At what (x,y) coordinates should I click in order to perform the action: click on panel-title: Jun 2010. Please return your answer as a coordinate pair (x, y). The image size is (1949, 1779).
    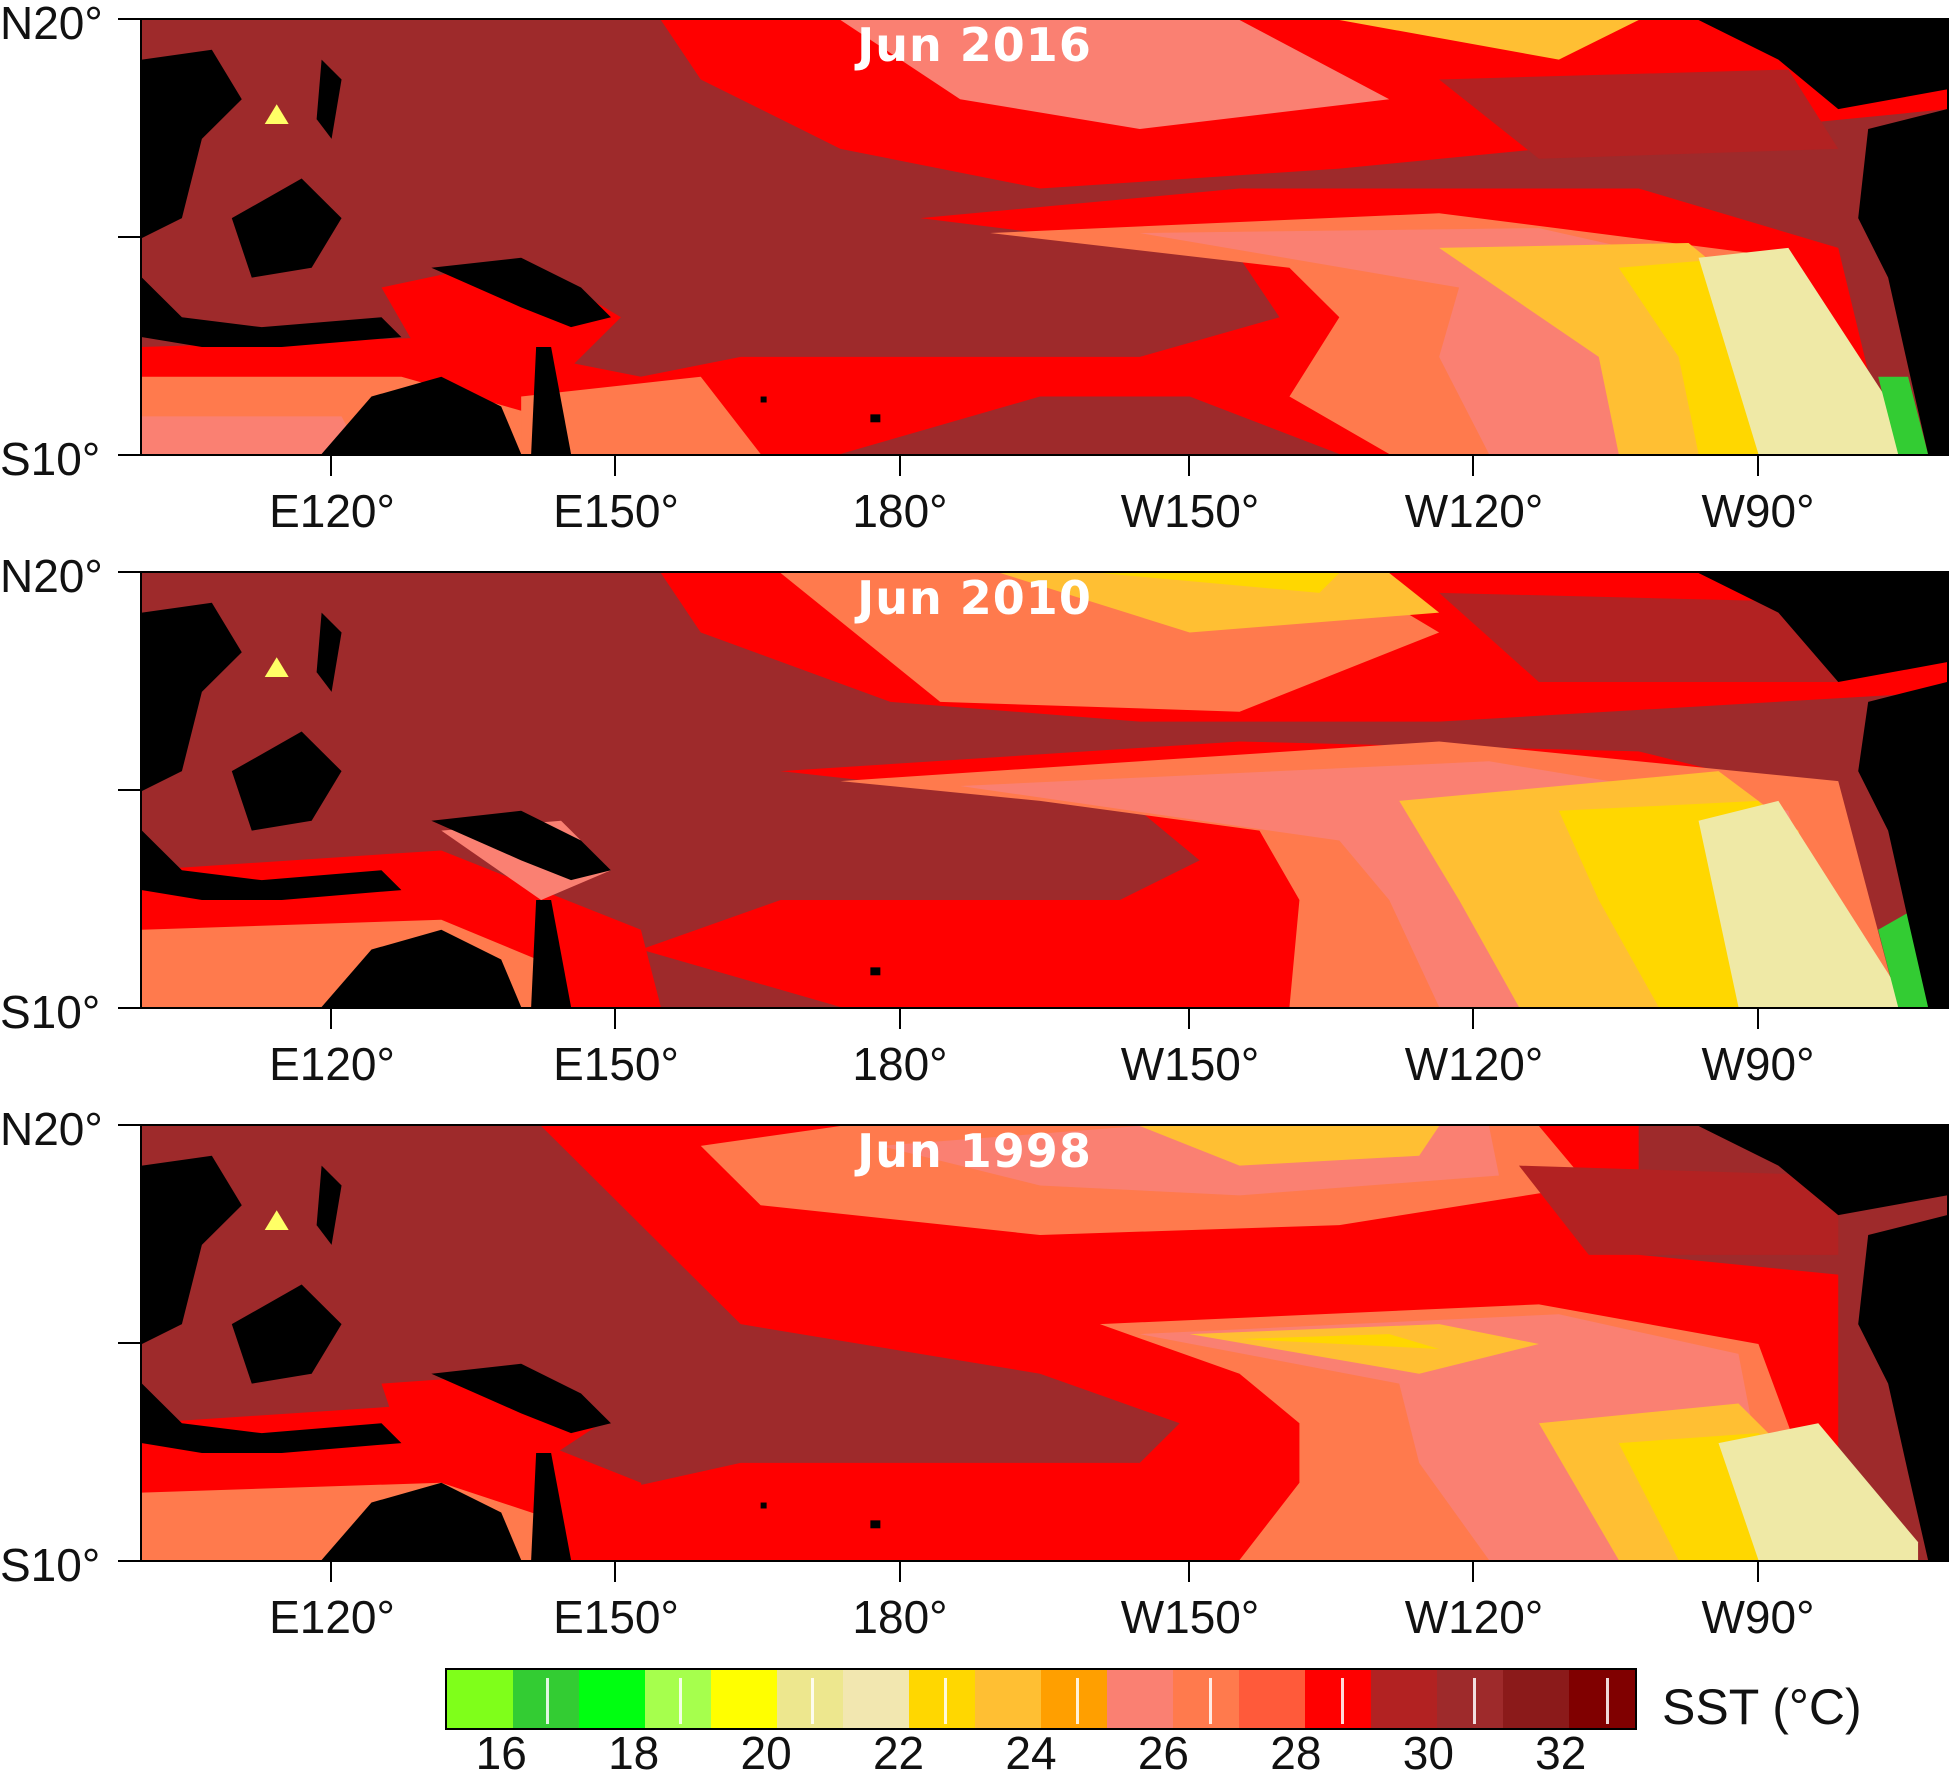
    Looking at the image, I should click on (974, 598).